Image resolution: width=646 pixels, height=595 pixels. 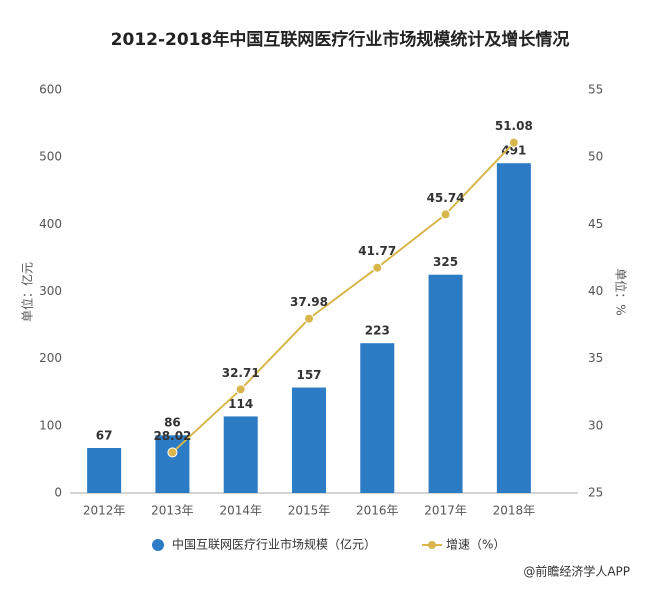 I want to click on legend-label: 中国互联网医疗行业市场规模（亿元）, so click(x=274, y=544).